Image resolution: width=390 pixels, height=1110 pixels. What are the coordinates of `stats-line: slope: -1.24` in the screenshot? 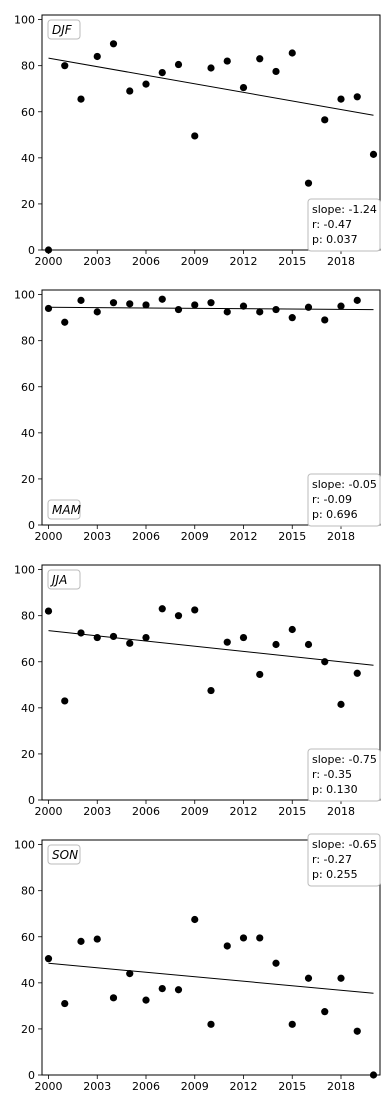 It's located at (344, 209).